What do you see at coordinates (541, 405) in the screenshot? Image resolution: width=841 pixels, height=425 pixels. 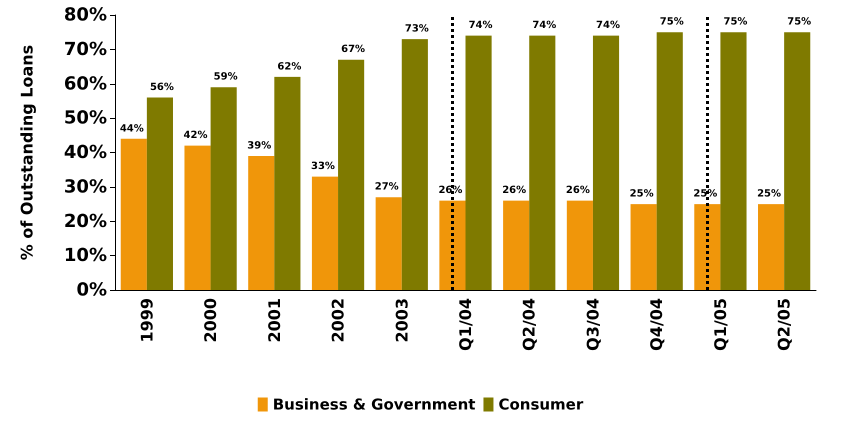 I see `legend-label: Consumer` at bounding box center [541, 405].